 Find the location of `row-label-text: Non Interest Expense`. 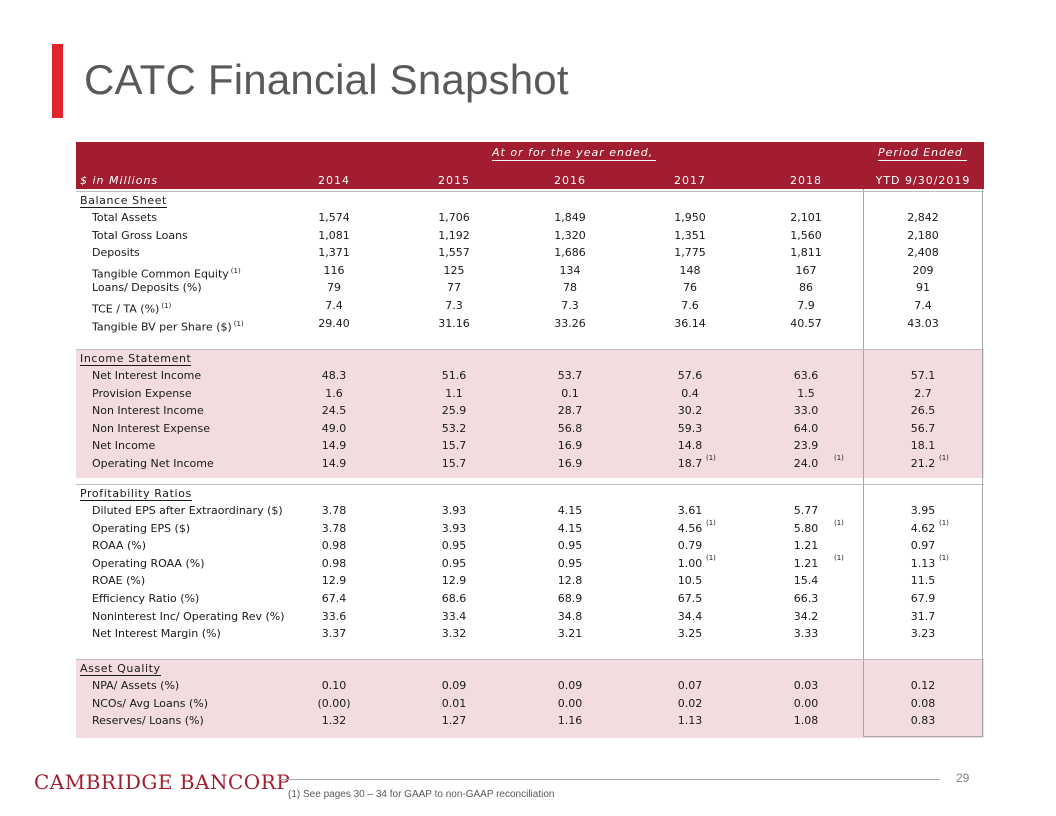

row-label-text: Non Interest Expense is located at coordinates (151, 428).